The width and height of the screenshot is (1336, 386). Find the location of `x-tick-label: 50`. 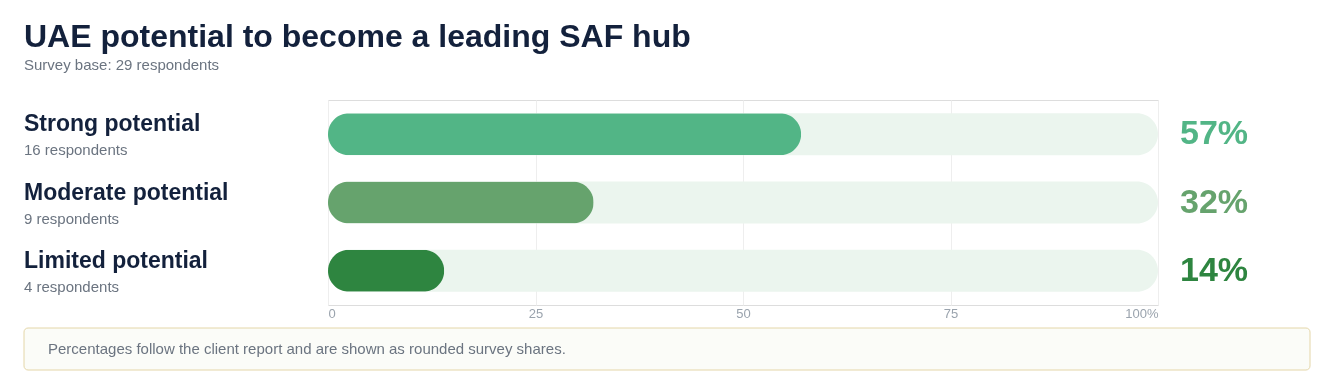

x-tick-label: 50 is located at coordinates (743, 313).